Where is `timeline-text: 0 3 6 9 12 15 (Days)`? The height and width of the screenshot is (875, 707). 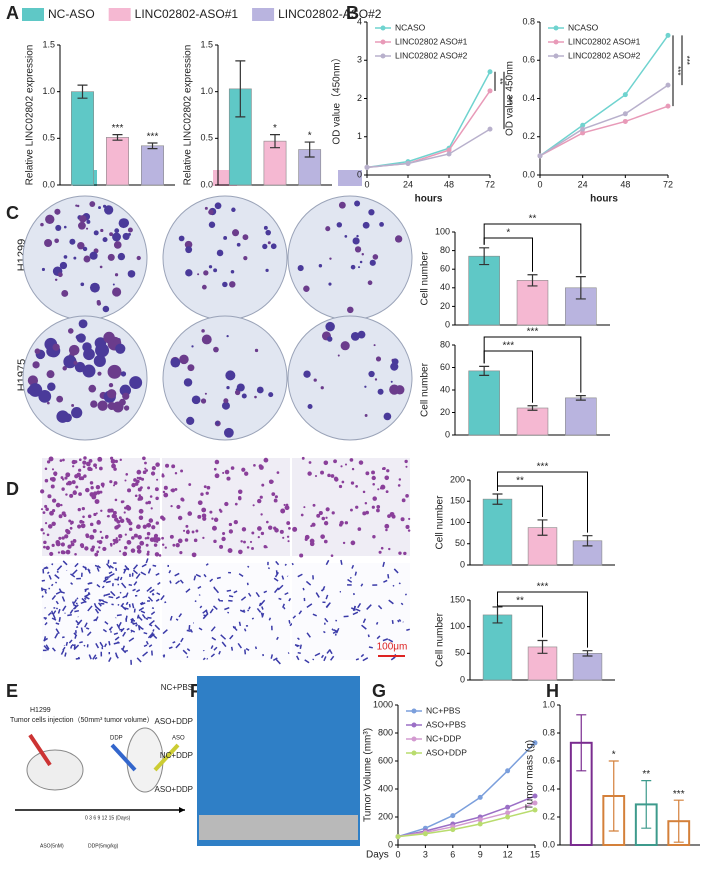
timeline-text: 0 3 6 9 12 15 (Days) is located at coordinates (108, 818).